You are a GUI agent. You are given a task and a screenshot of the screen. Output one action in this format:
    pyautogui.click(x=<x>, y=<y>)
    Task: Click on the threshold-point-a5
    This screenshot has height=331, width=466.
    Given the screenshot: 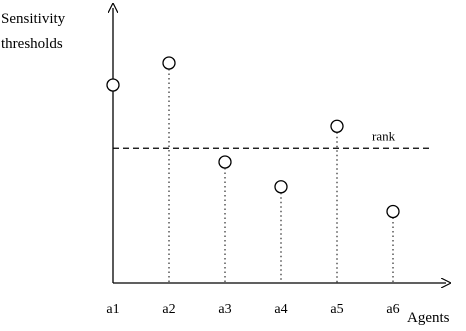 What is the action you would take?
    pyautogui.click(x=337, y=126)
    